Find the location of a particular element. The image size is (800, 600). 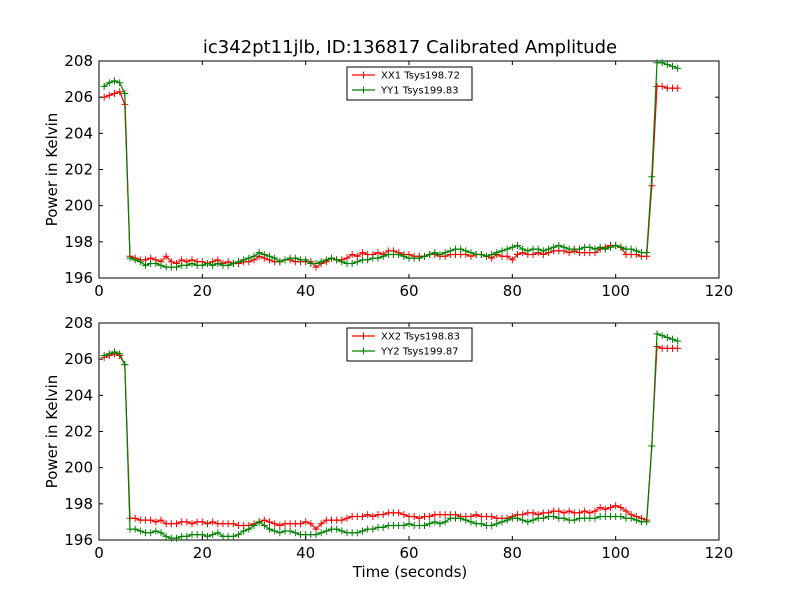

x-tick-label: 20 is located at coordinates (202, 291).